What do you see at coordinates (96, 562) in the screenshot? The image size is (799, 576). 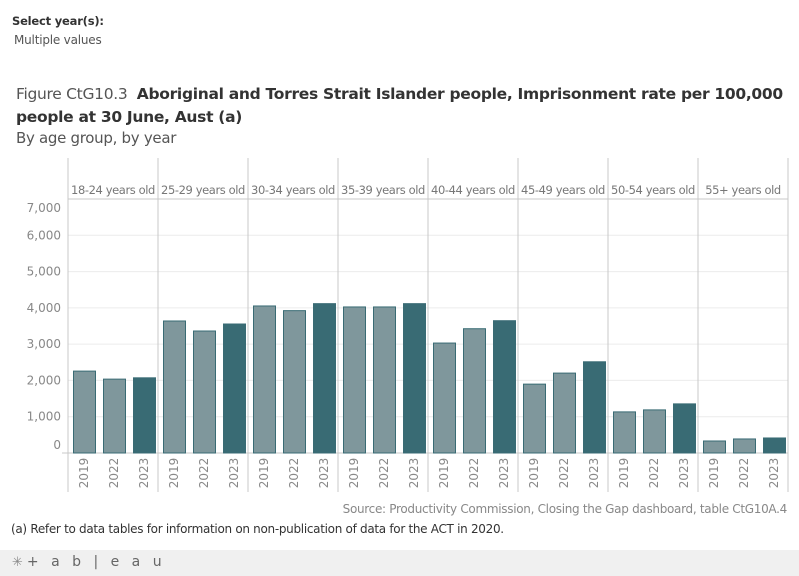 I see `tableau-logo-text: + a b | e a u` at bounding box center [96, 562].